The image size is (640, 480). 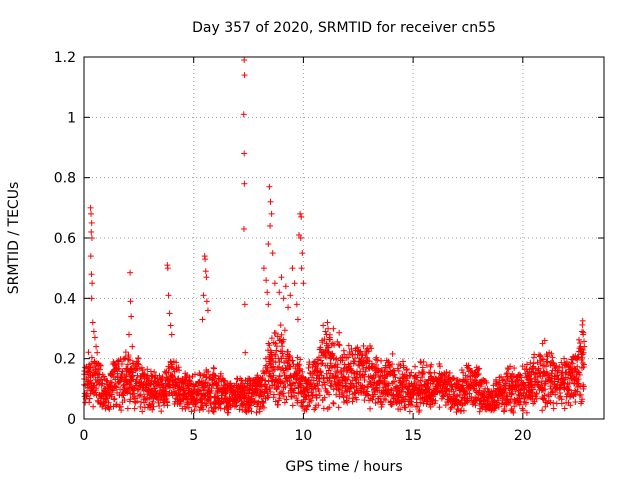 What do you see at coordinates (71, 420) in the screenshot?
I see `y-tick-label: 0` at bounding box center [71, 420].